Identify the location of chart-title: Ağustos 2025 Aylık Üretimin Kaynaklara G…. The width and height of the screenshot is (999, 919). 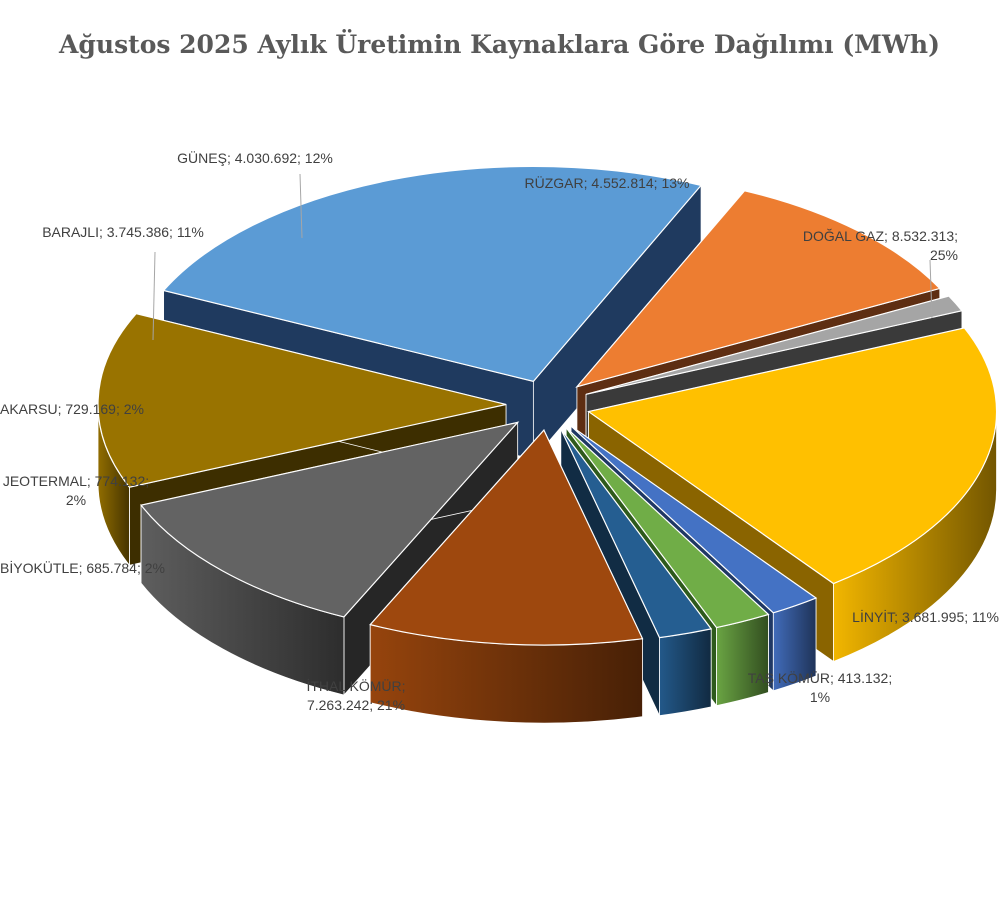
(499, 44).